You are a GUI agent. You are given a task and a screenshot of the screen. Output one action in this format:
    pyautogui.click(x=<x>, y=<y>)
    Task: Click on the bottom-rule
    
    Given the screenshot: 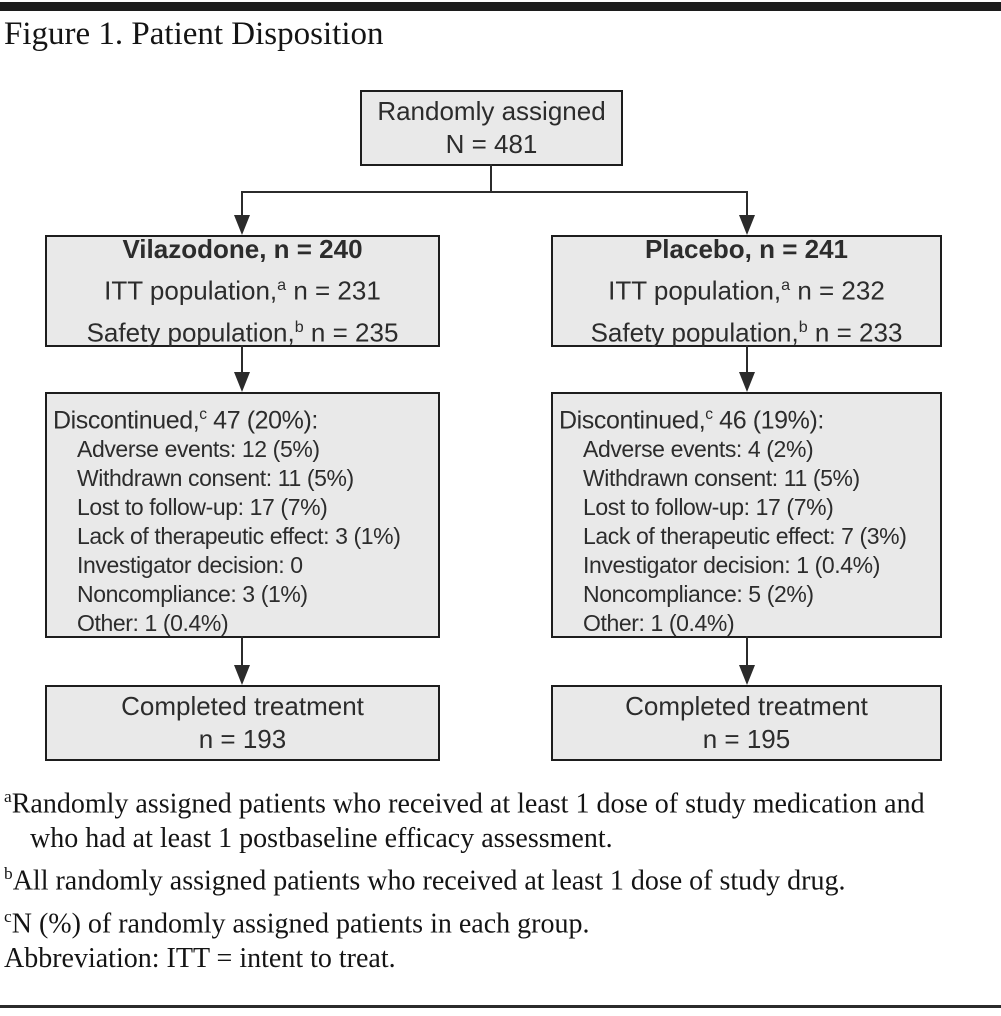 What is the action you would take?
    pyautogui.click(x=500, y=1006)
    